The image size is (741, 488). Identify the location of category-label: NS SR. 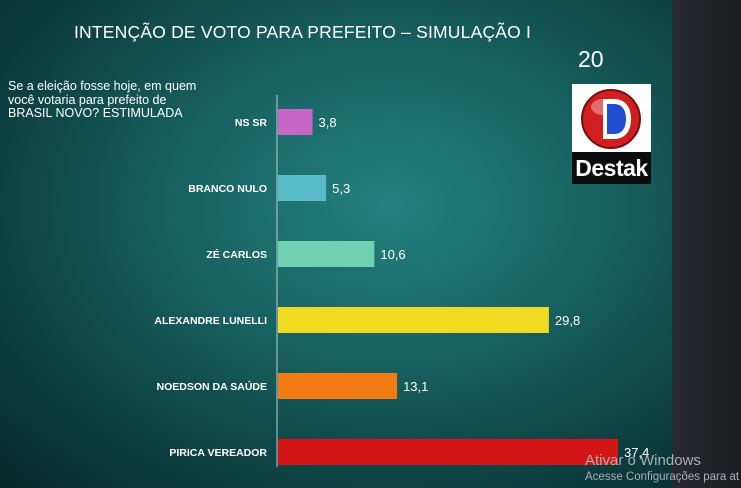
(251, 123).